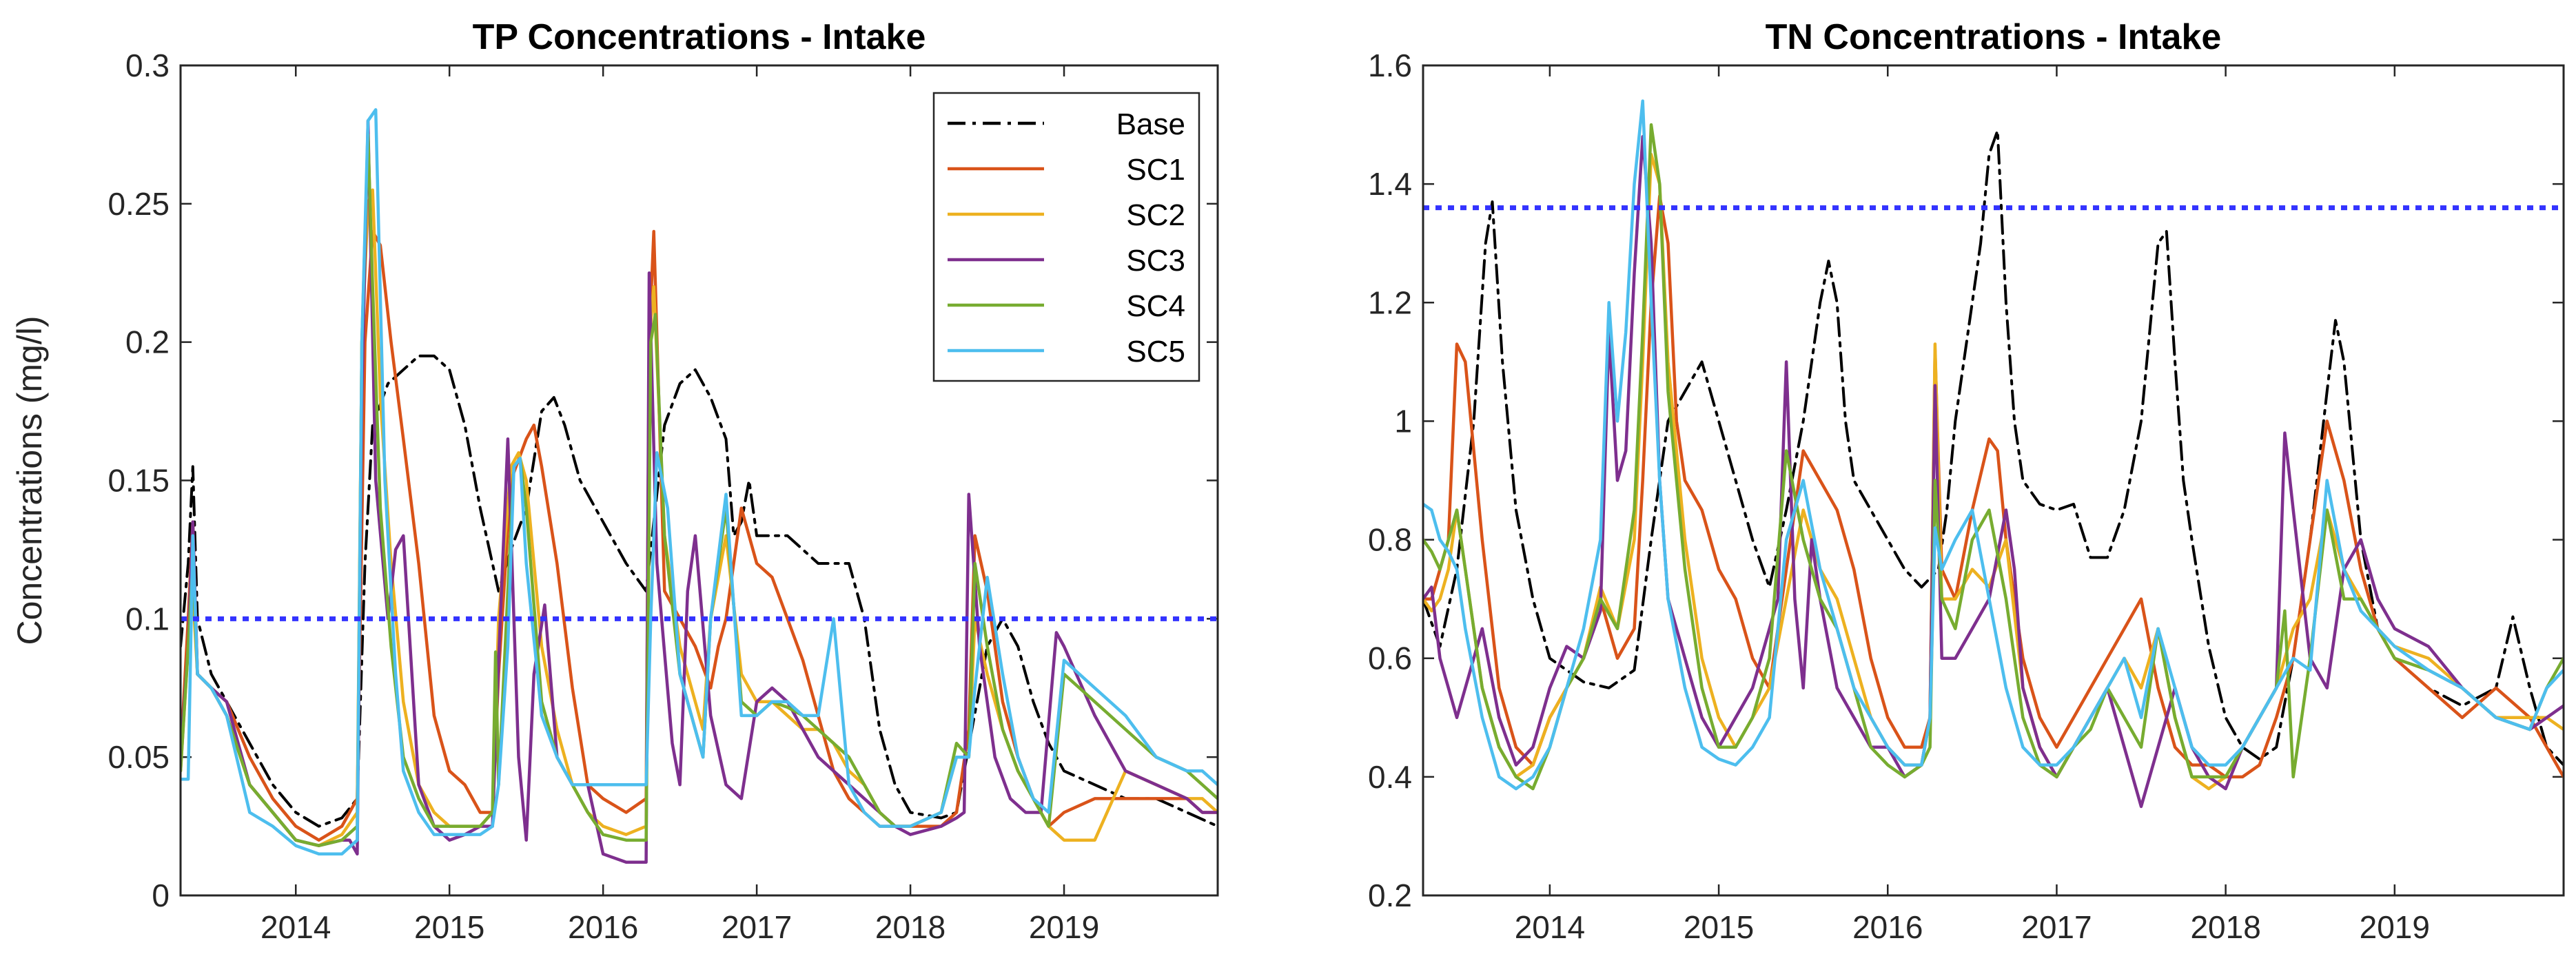 This screenshot has height=965, width=2576. What do you see at coordinates (147, 618) in the screenshot?
I see `tp-ytick-label: 0.1` at bounding box center [147, 618].